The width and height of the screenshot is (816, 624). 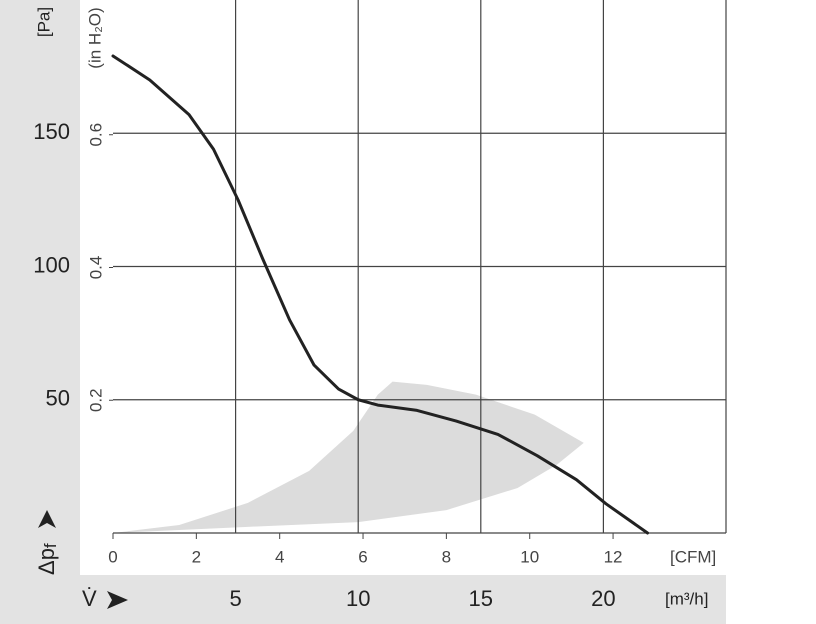 What do you see at coordinates (51, 264) in the screenshot?
I see `y-tick-label: 100` at bounding box center [51, 264].